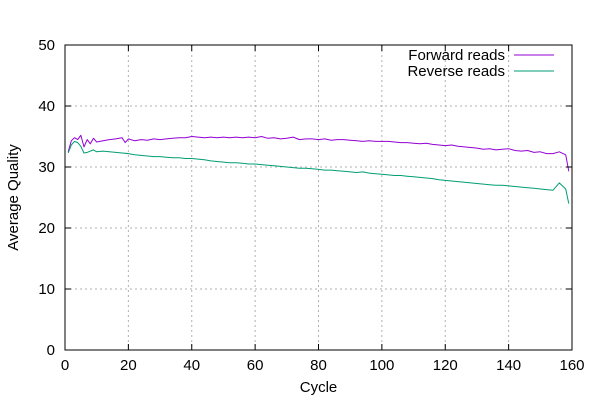 The height and width of the screenshot is (400, 600). Describe the element at coordinates (445, 365) in the screenshot. I see `x-tick-label: 120` at that location.